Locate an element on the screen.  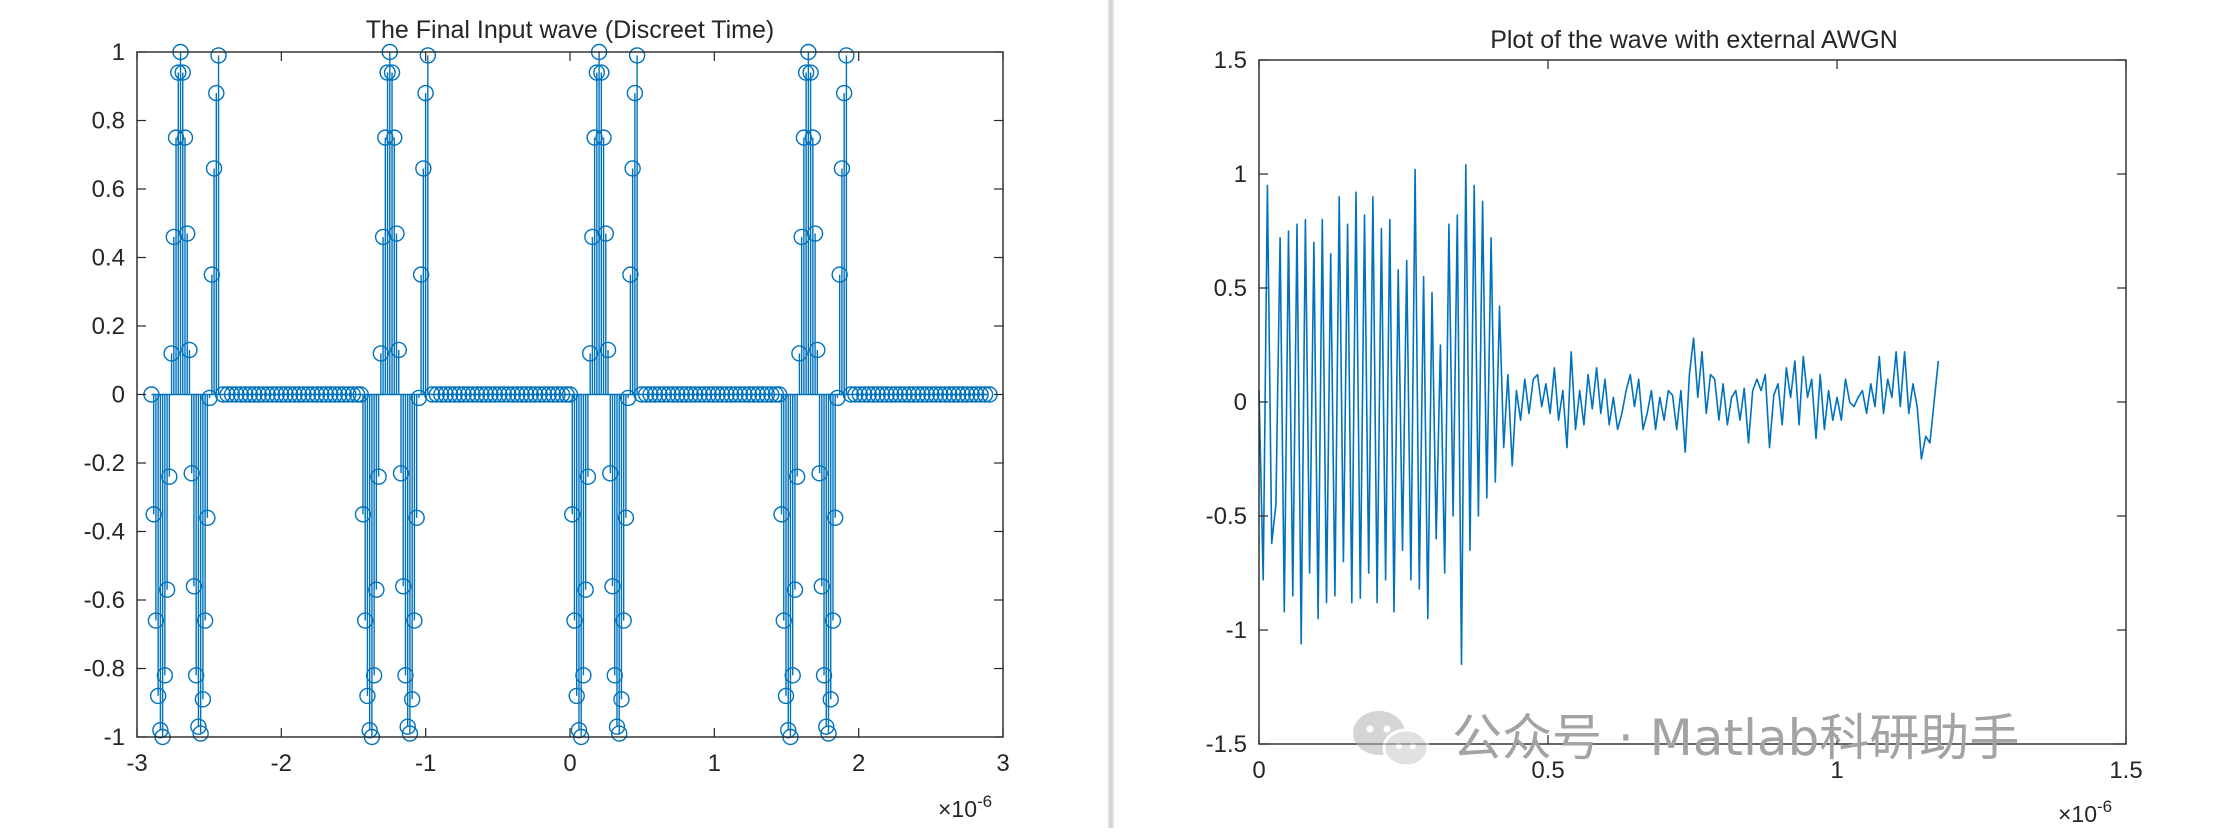
y-tick-label: -1.5 is located at coordinates (1226, 744).